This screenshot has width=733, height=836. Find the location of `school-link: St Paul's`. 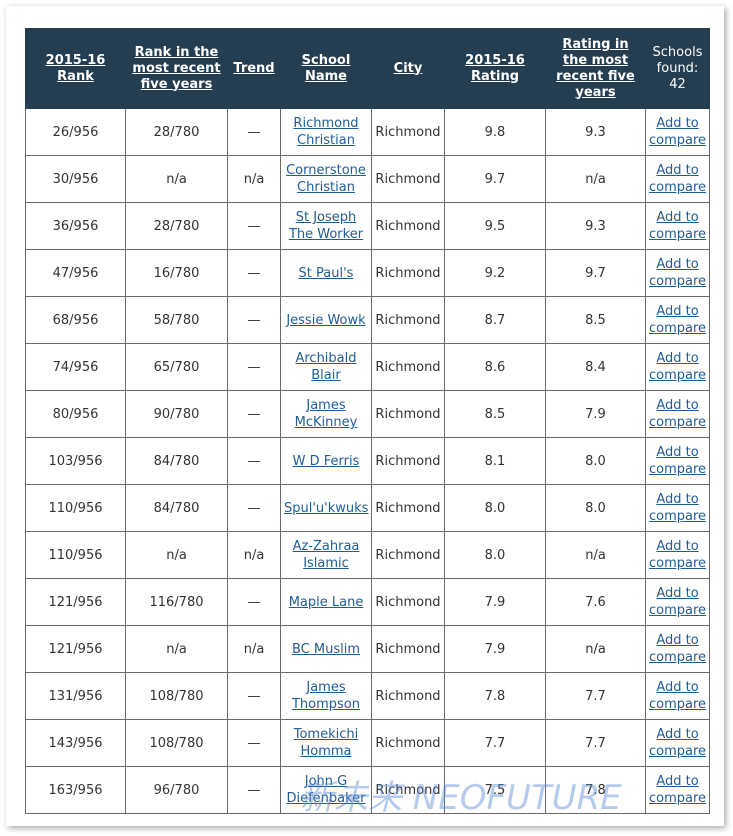

school-link: St Paul's is located at coordinates (326, 273).